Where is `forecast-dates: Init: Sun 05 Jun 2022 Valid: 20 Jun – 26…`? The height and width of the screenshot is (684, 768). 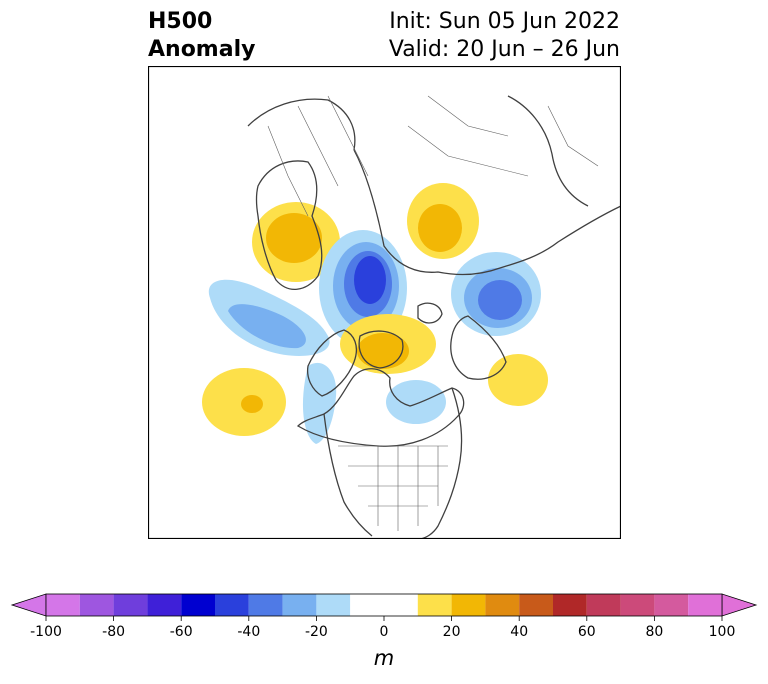
forecast-dates: Init: Sun 05 Jun 2022 Valid: 20 Jun – 26… is located at coordinates (504, 36).